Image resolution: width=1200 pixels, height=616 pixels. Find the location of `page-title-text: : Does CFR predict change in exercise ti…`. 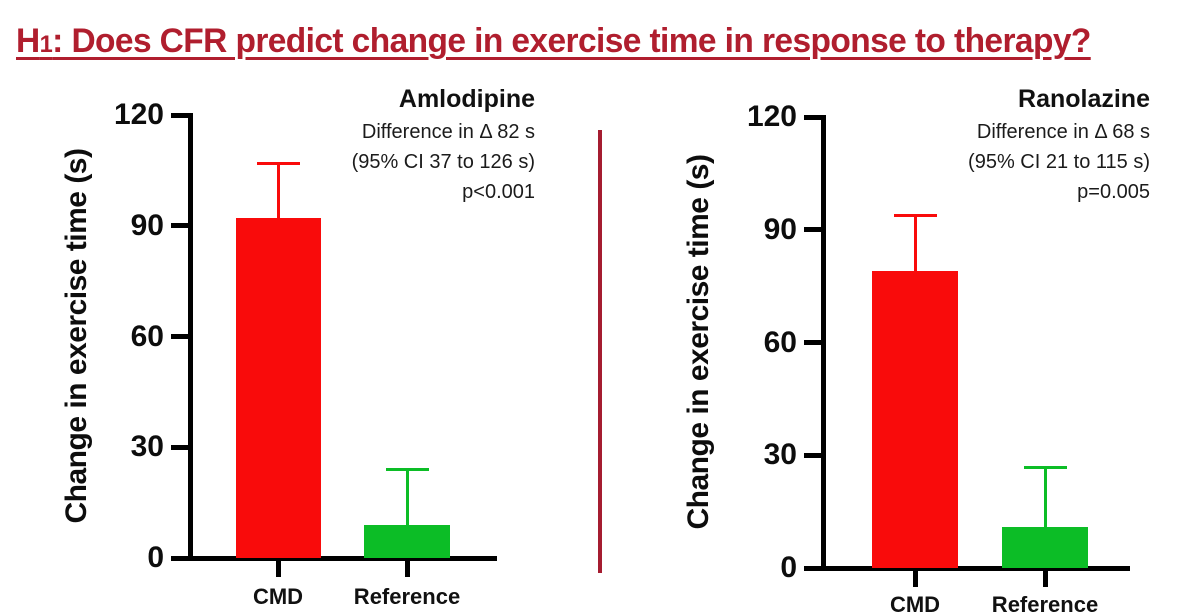

page-title-text: : Does CFR predict change in exercise ti… is located at coordinates (571, 41).